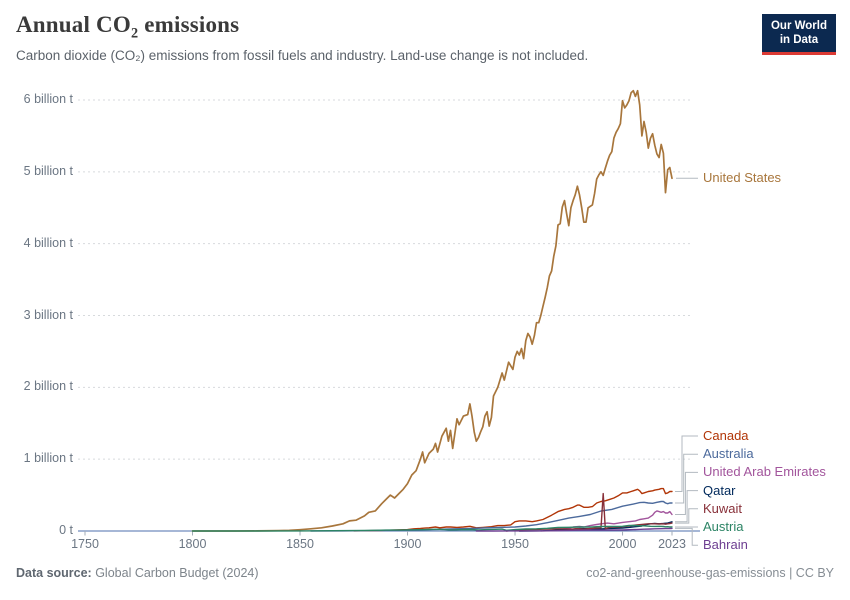 The width and height of the screenshot is (850, 600). What do you see at coordinates (799, 40) in the screenshot?
I see `owid-logo-line2: in Data` at bounding box center [799, 40].